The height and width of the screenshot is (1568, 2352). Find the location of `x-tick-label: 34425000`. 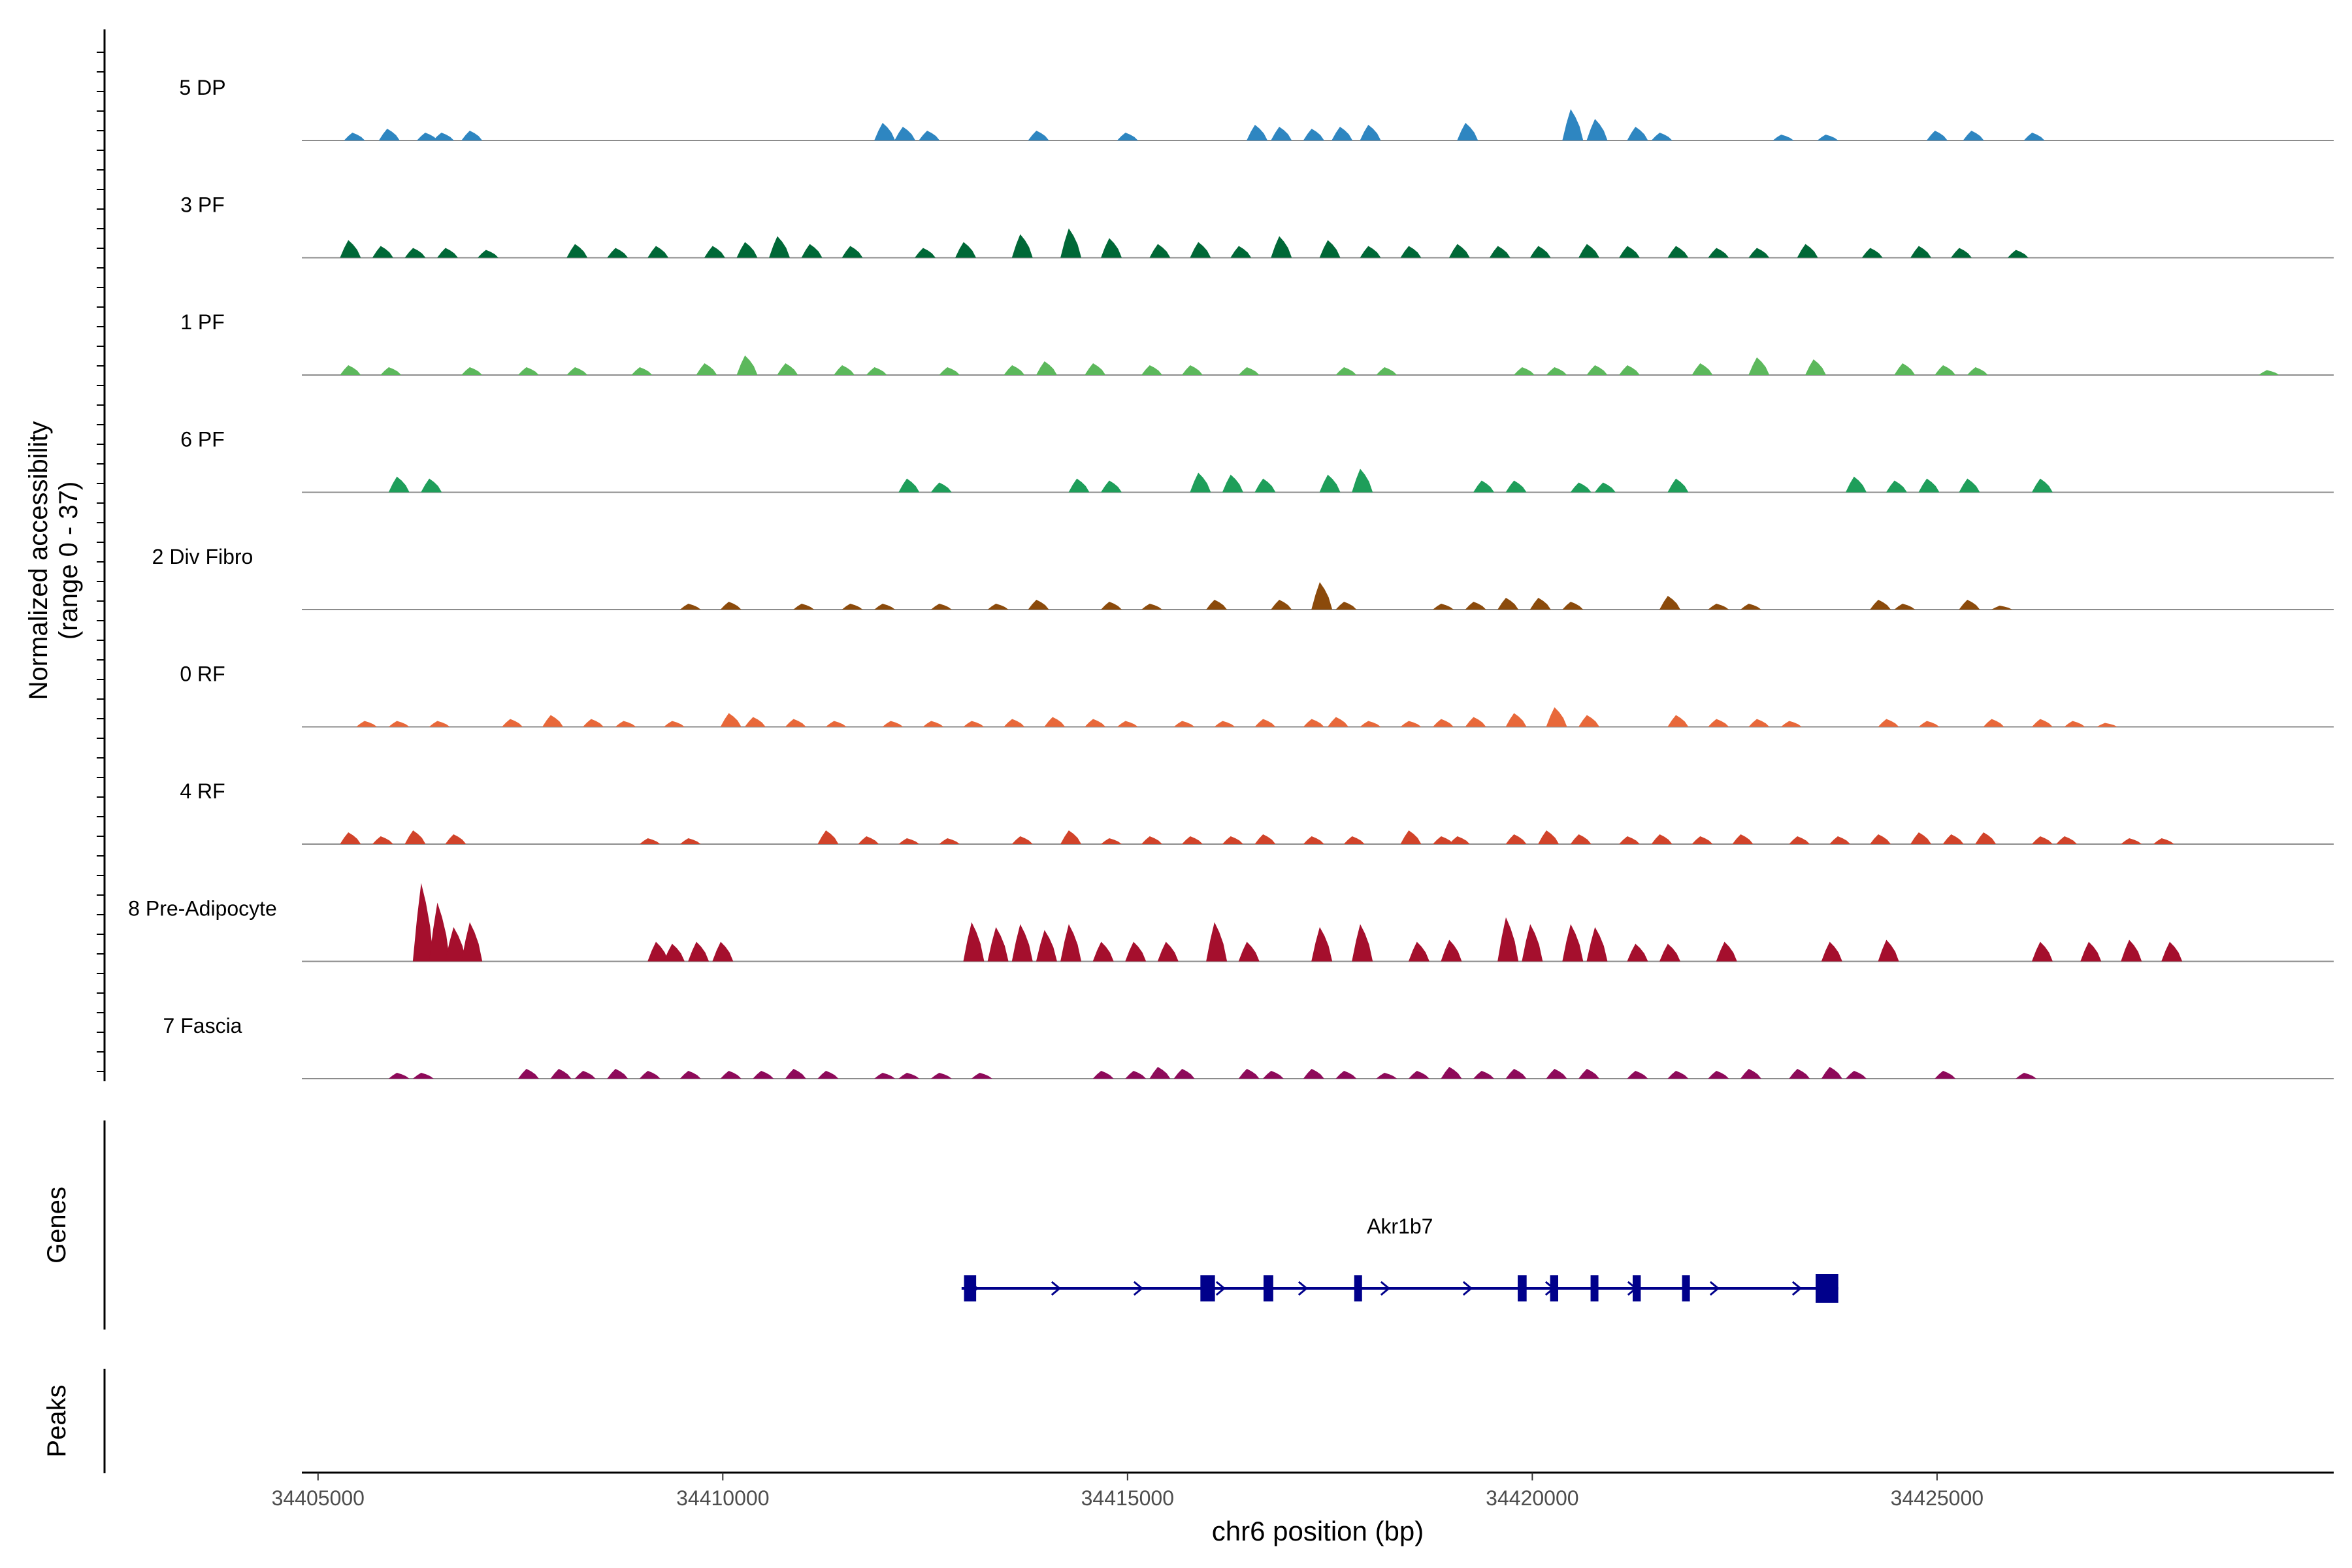

x-tick-label: 34425000 is located at coordinates (1937, 1498).